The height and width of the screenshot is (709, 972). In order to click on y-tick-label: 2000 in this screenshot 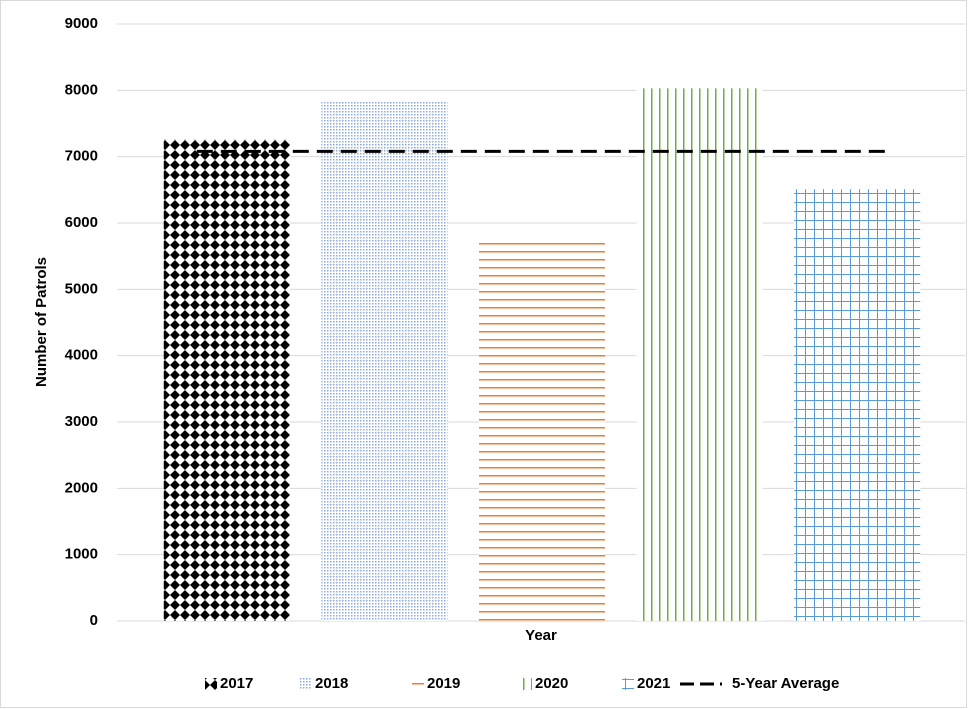, I will do `click(81, 487)`.